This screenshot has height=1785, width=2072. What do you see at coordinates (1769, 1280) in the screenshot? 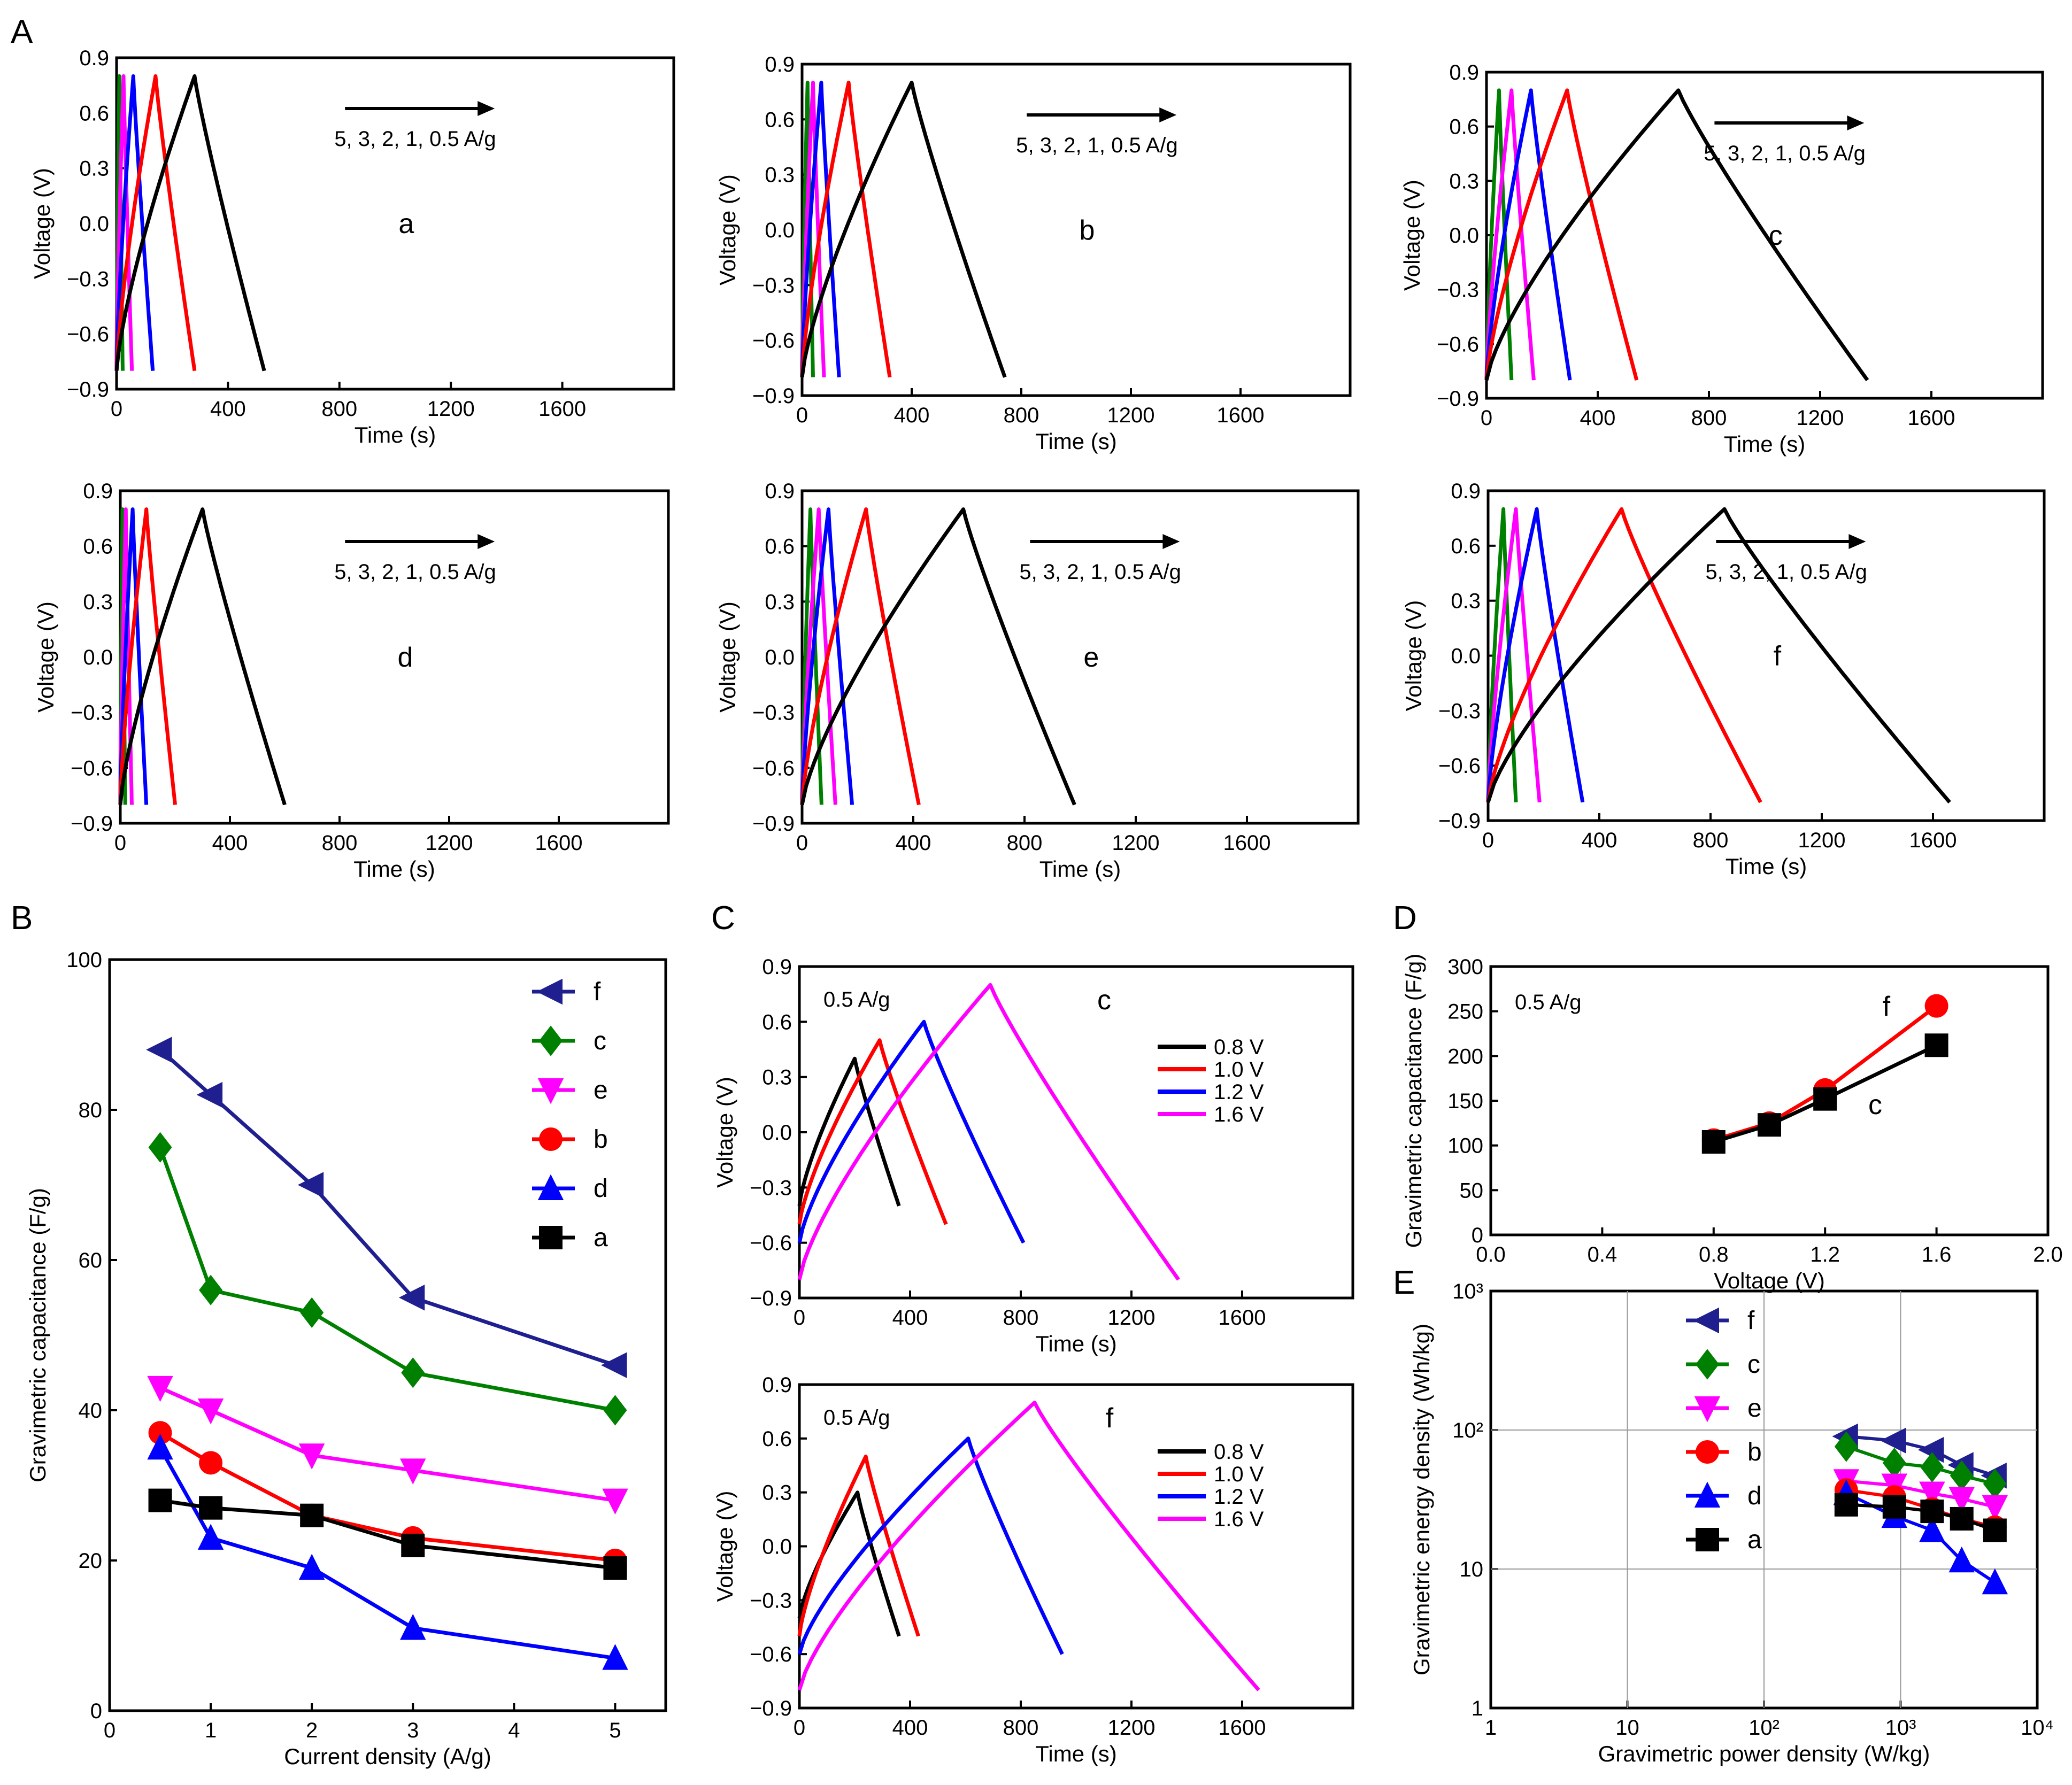
I see `x-axis-label: Voltage (V)` at bounding box center [1769, 1280].